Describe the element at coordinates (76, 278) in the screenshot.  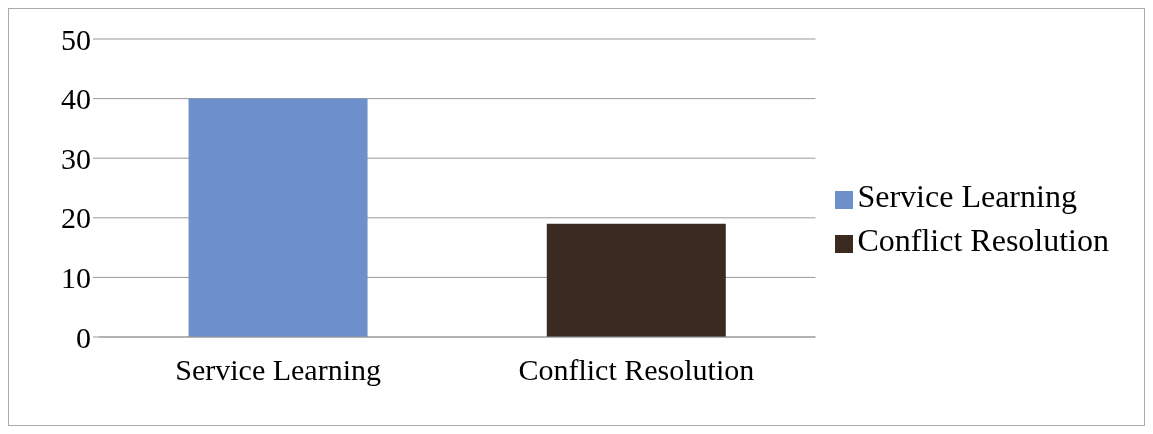
I see `y-tick-label: 10` at that location.